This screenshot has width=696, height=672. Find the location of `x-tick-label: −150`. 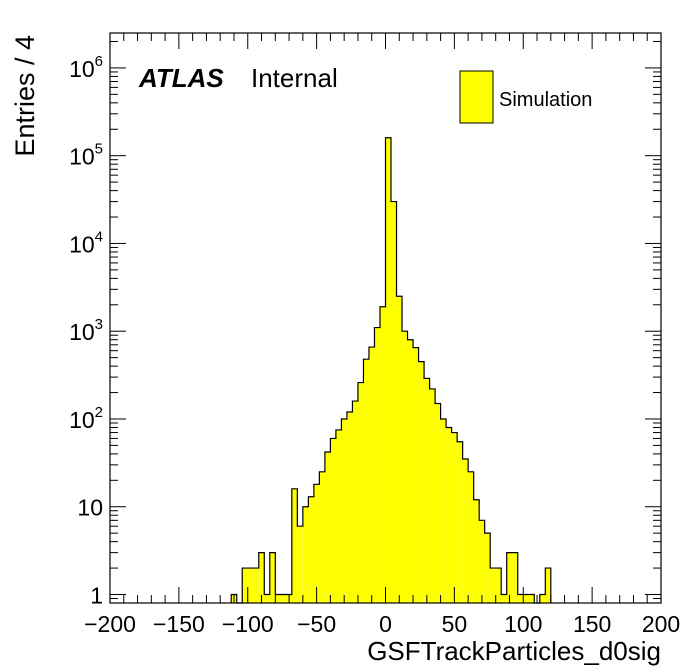

x-tick-label: −150 is located at coordinates (179, 624).